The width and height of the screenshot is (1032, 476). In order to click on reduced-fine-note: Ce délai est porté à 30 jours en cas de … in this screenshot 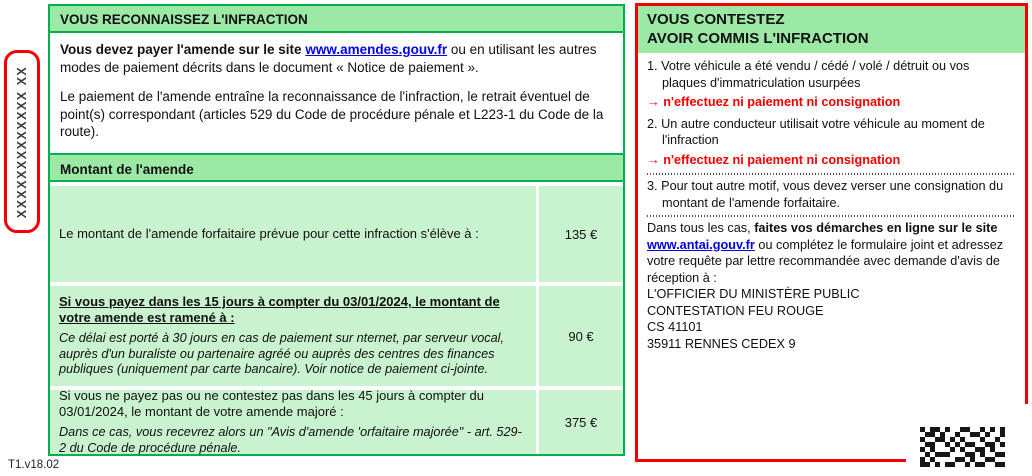, I will do `click(282, 354)`.